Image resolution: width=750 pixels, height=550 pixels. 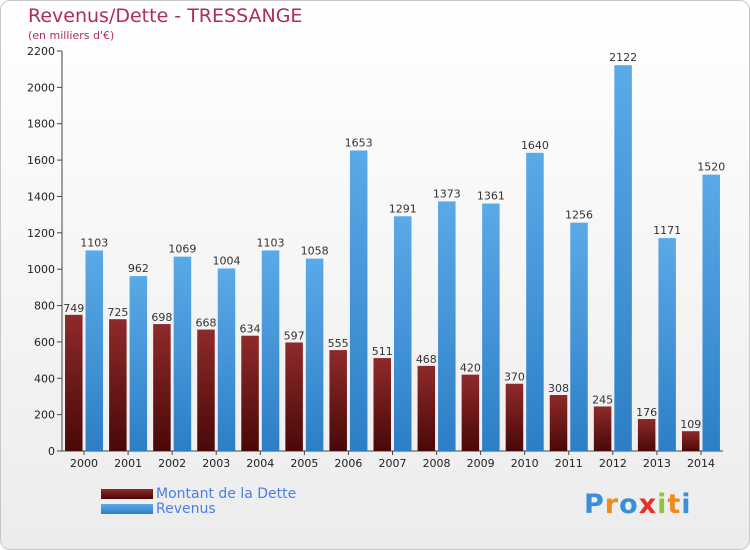 What do you see at coordinates (44, 342) in the screenshot?
I see `y-tick-label: 600` at bounding box center [44, 342].